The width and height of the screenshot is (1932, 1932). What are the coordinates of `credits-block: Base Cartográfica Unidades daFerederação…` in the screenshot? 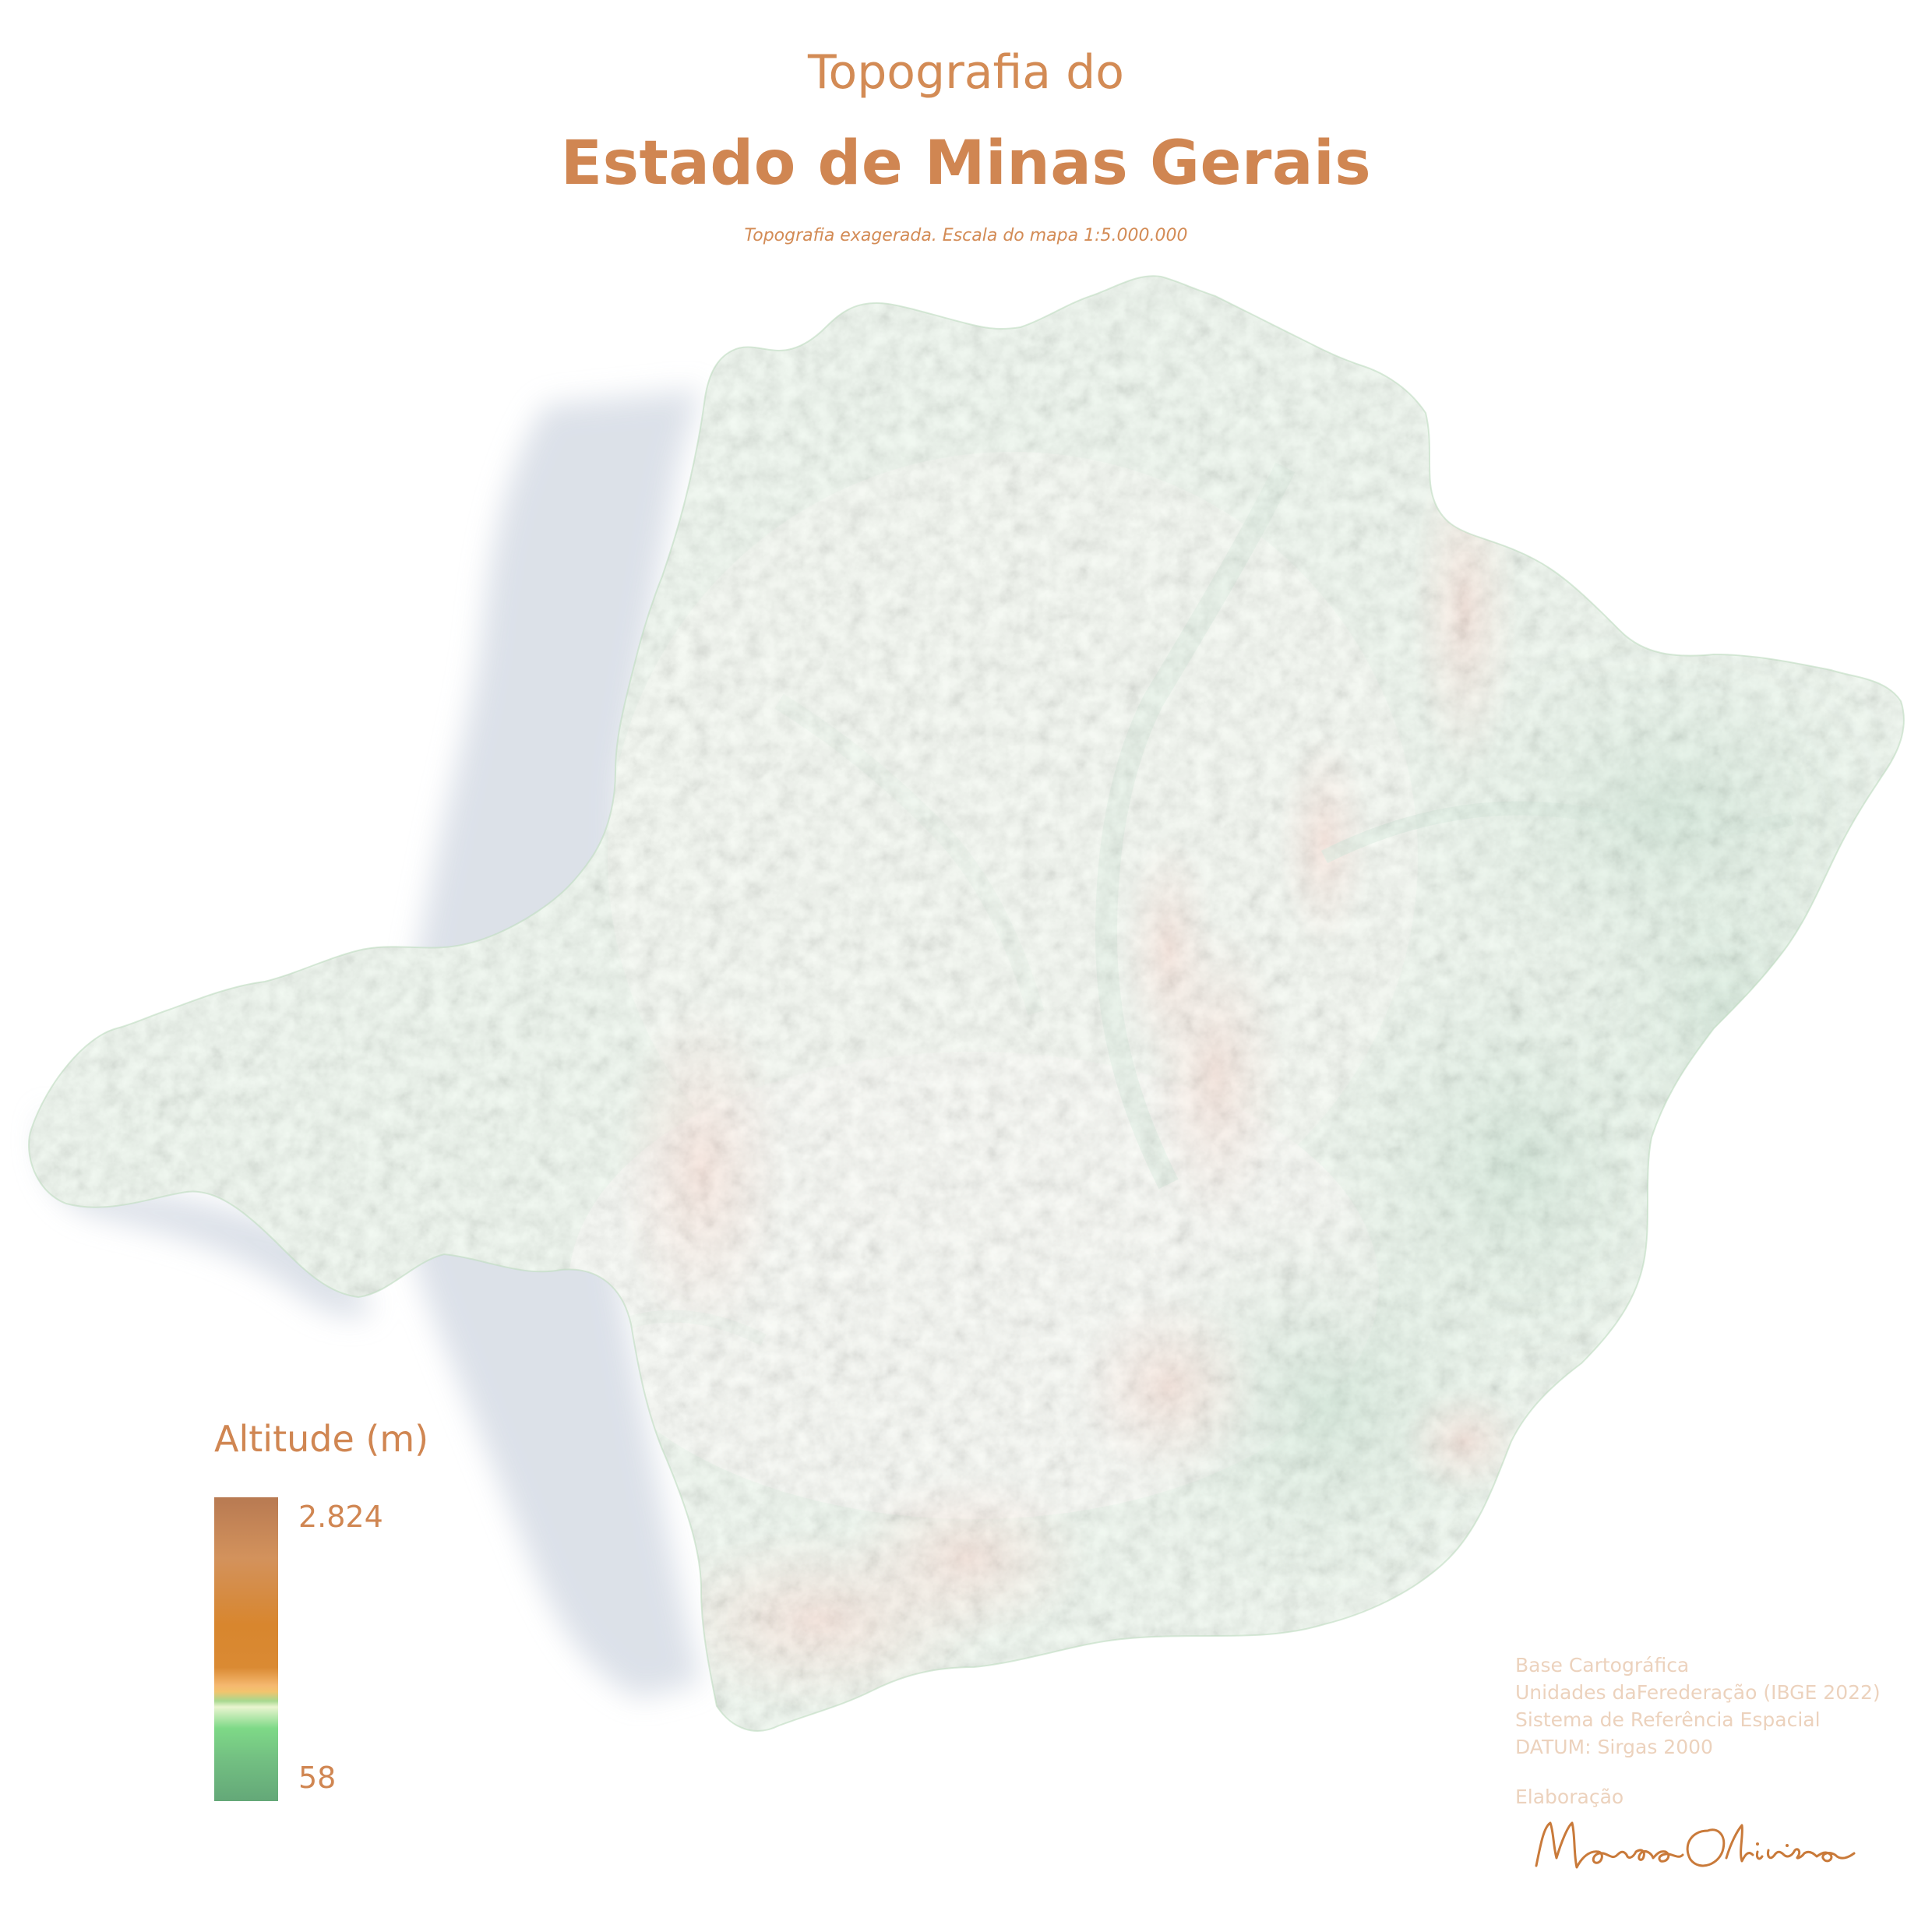 It's located at (1698, 1706).